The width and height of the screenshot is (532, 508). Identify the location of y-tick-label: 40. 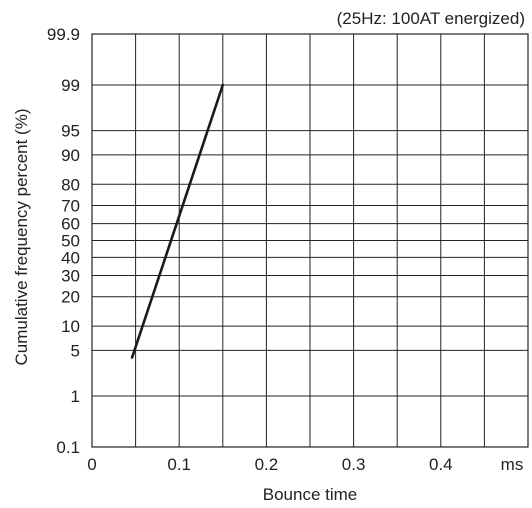
(70, 257).